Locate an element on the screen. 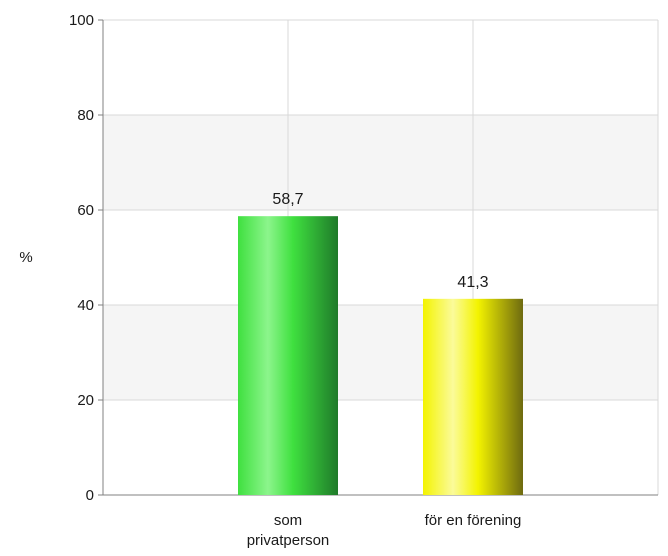 The image size is (668, 556). y-tick-label: 80 is located at coordinates (85, 115).